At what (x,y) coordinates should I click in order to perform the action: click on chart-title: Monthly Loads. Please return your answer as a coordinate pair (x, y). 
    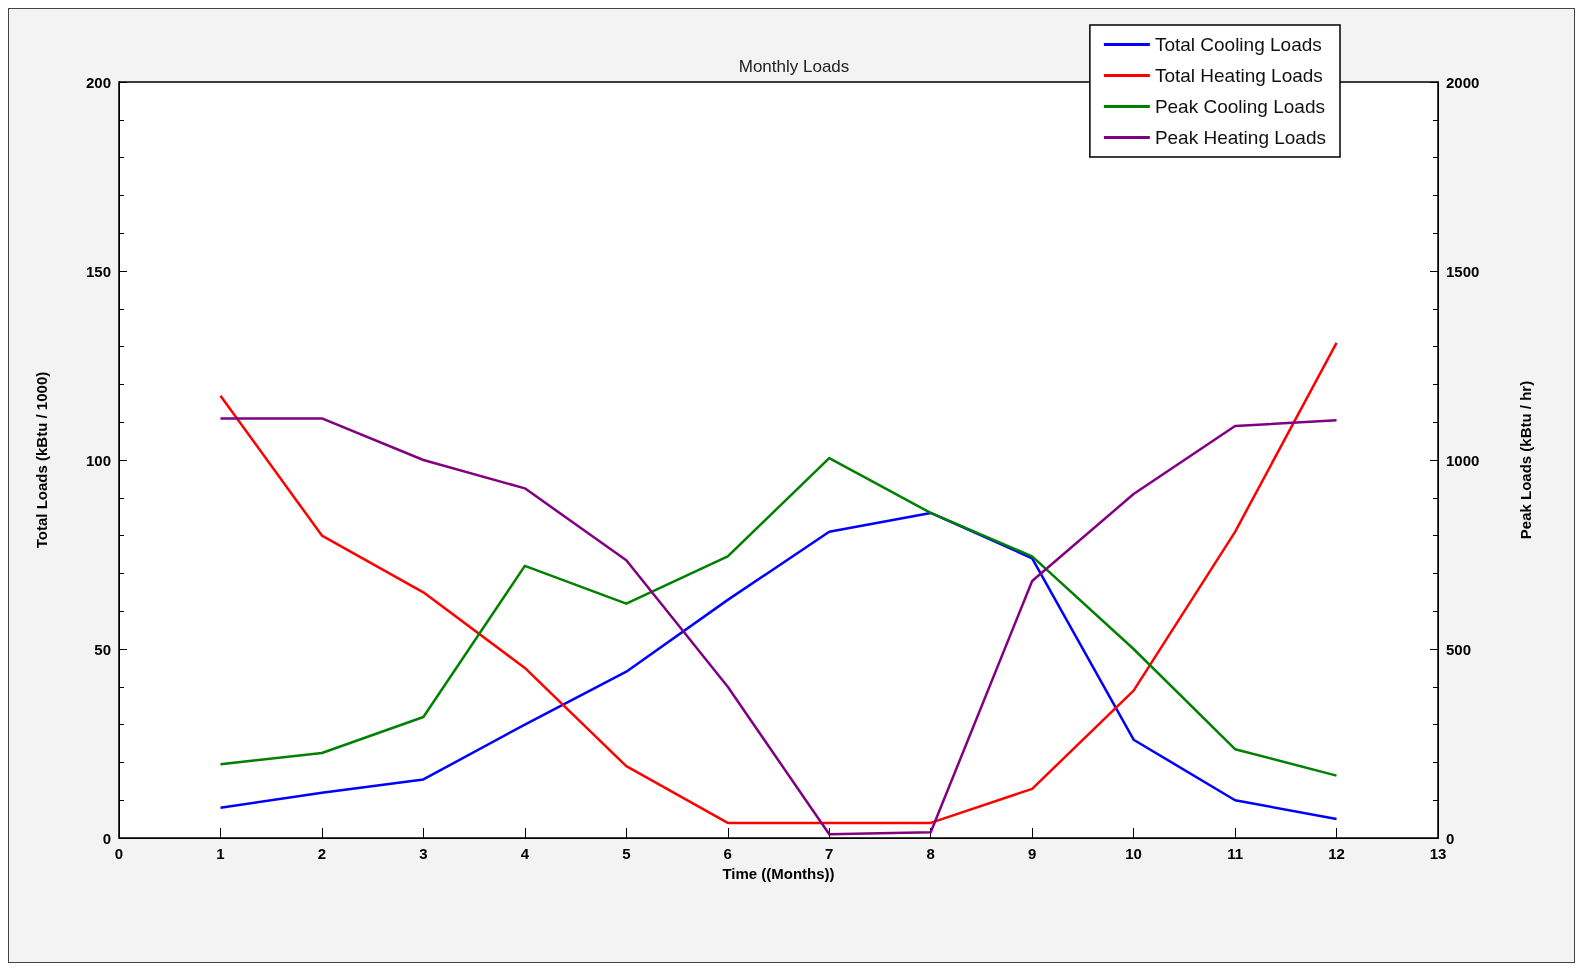
    Looking at the image, I should click on (794, 66).